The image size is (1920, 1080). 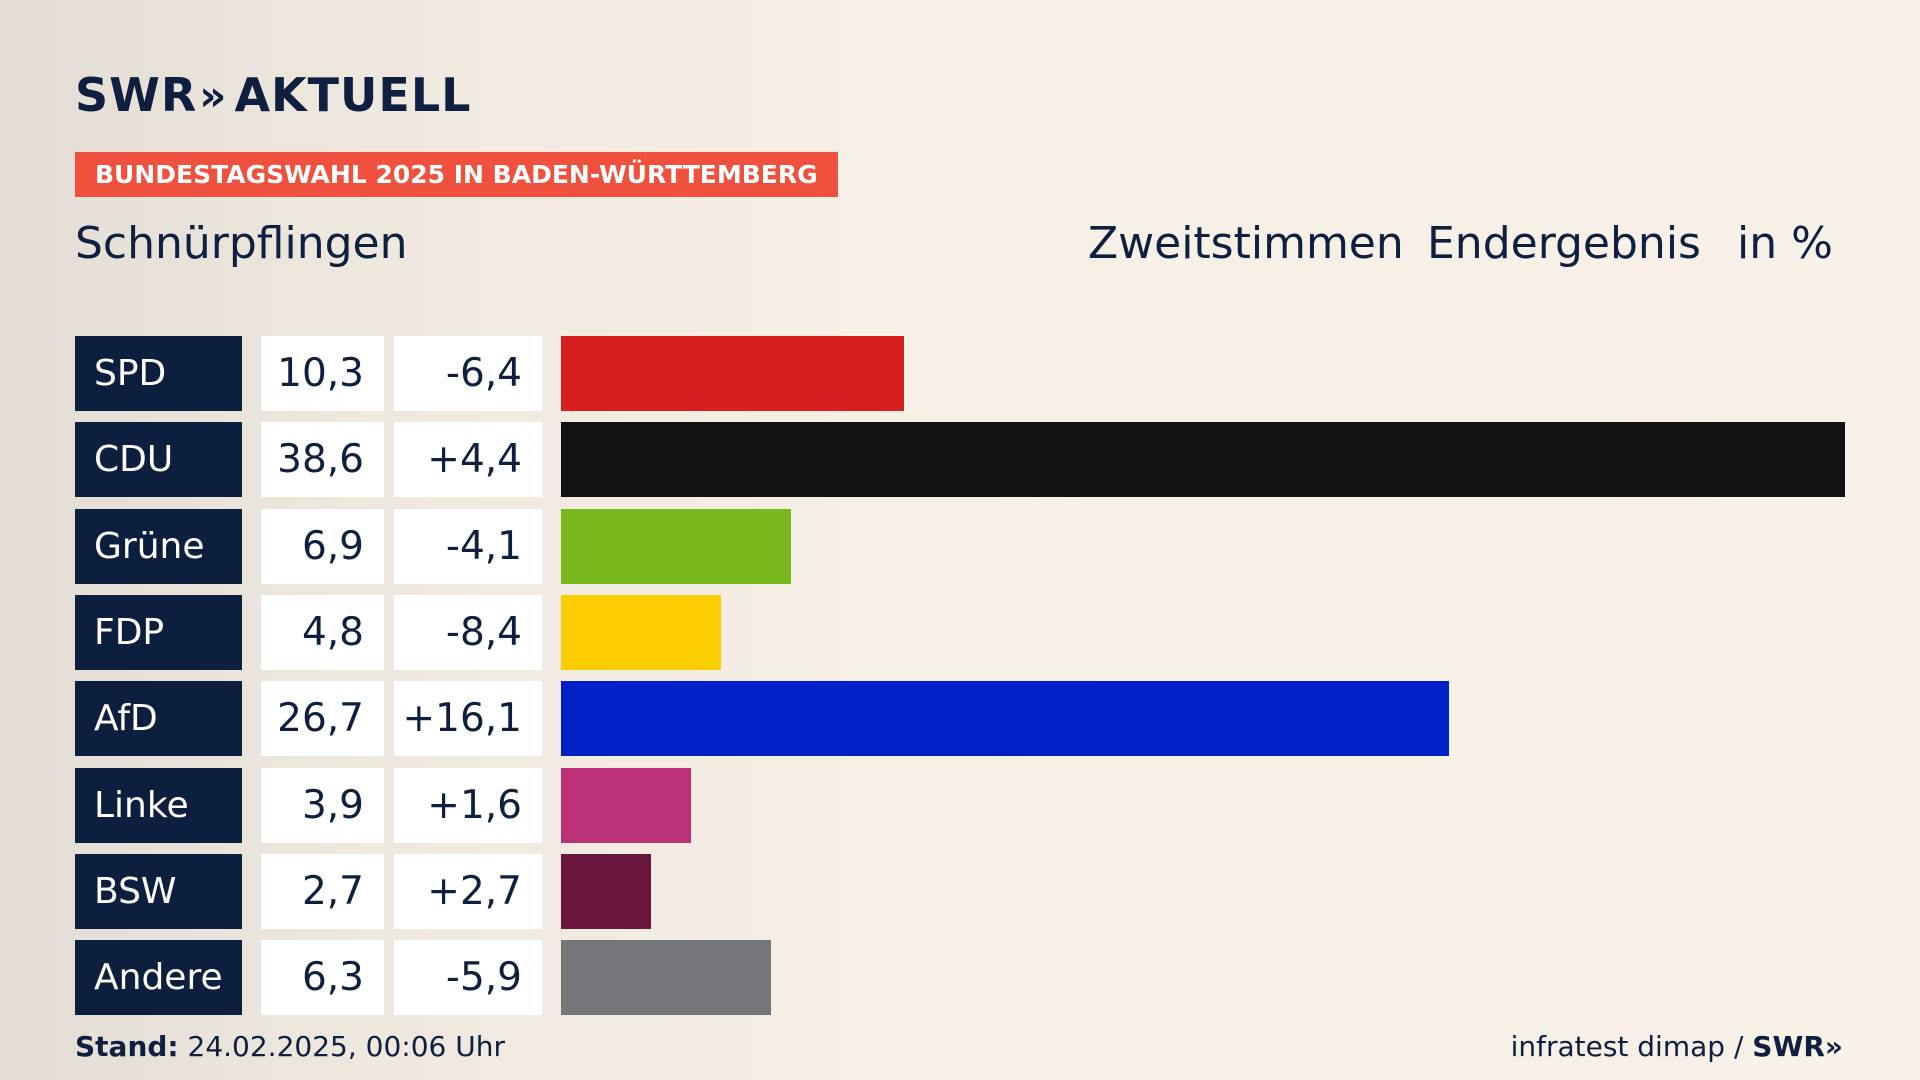 What do you see at coordinates (468, 373) in the screenshot?
I see `vote-change-label: -6,4` at bounding box center [468, 373].